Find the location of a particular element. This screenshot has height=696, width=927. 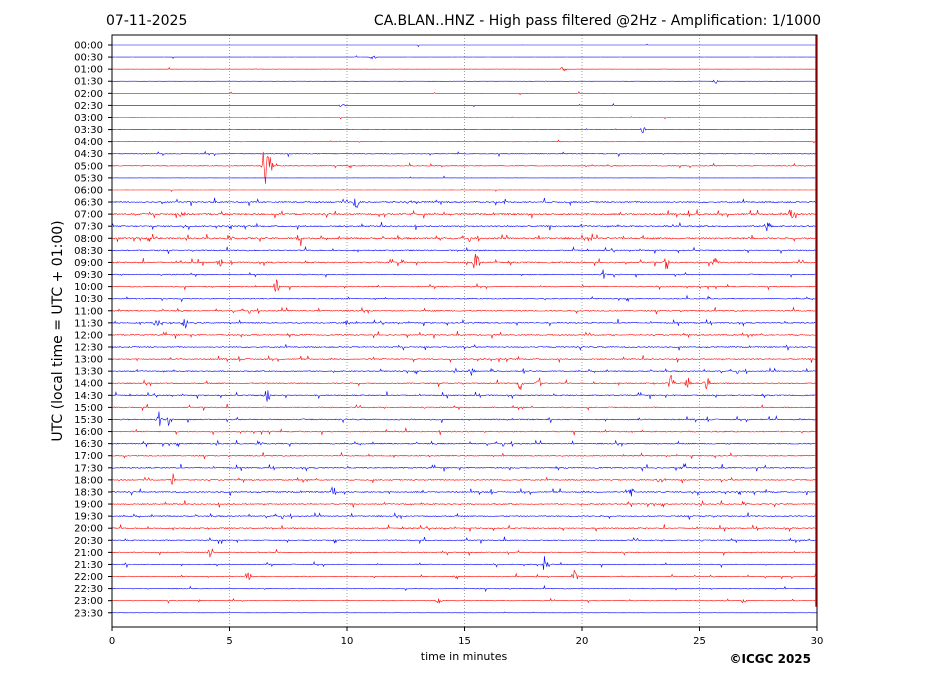

y-tick-label-0: 00:00 is located at coordinates (88, 46).